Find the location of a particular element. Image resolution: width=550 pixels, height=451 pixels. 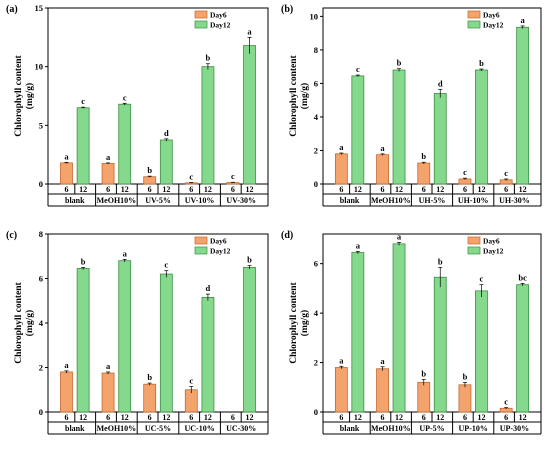

category-label: UC-30% is located at coordinates (241, 428).